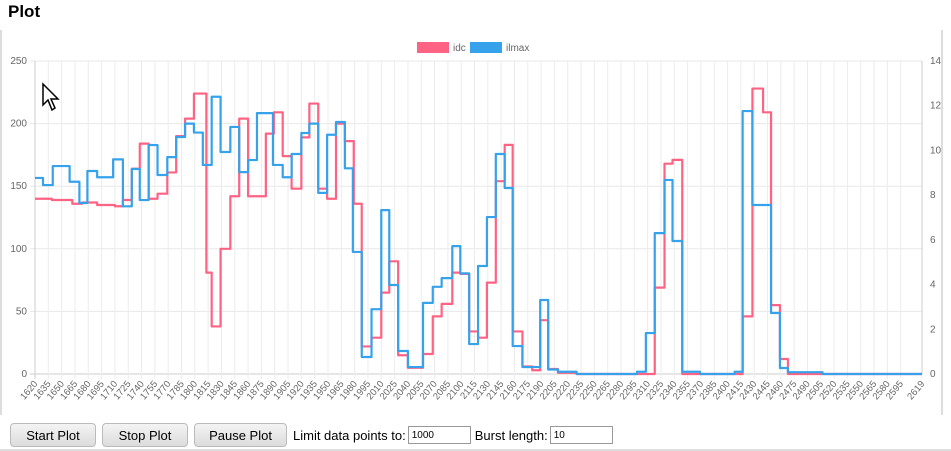  I want to click on y-right-tick-label: 0, so click(933, 374).